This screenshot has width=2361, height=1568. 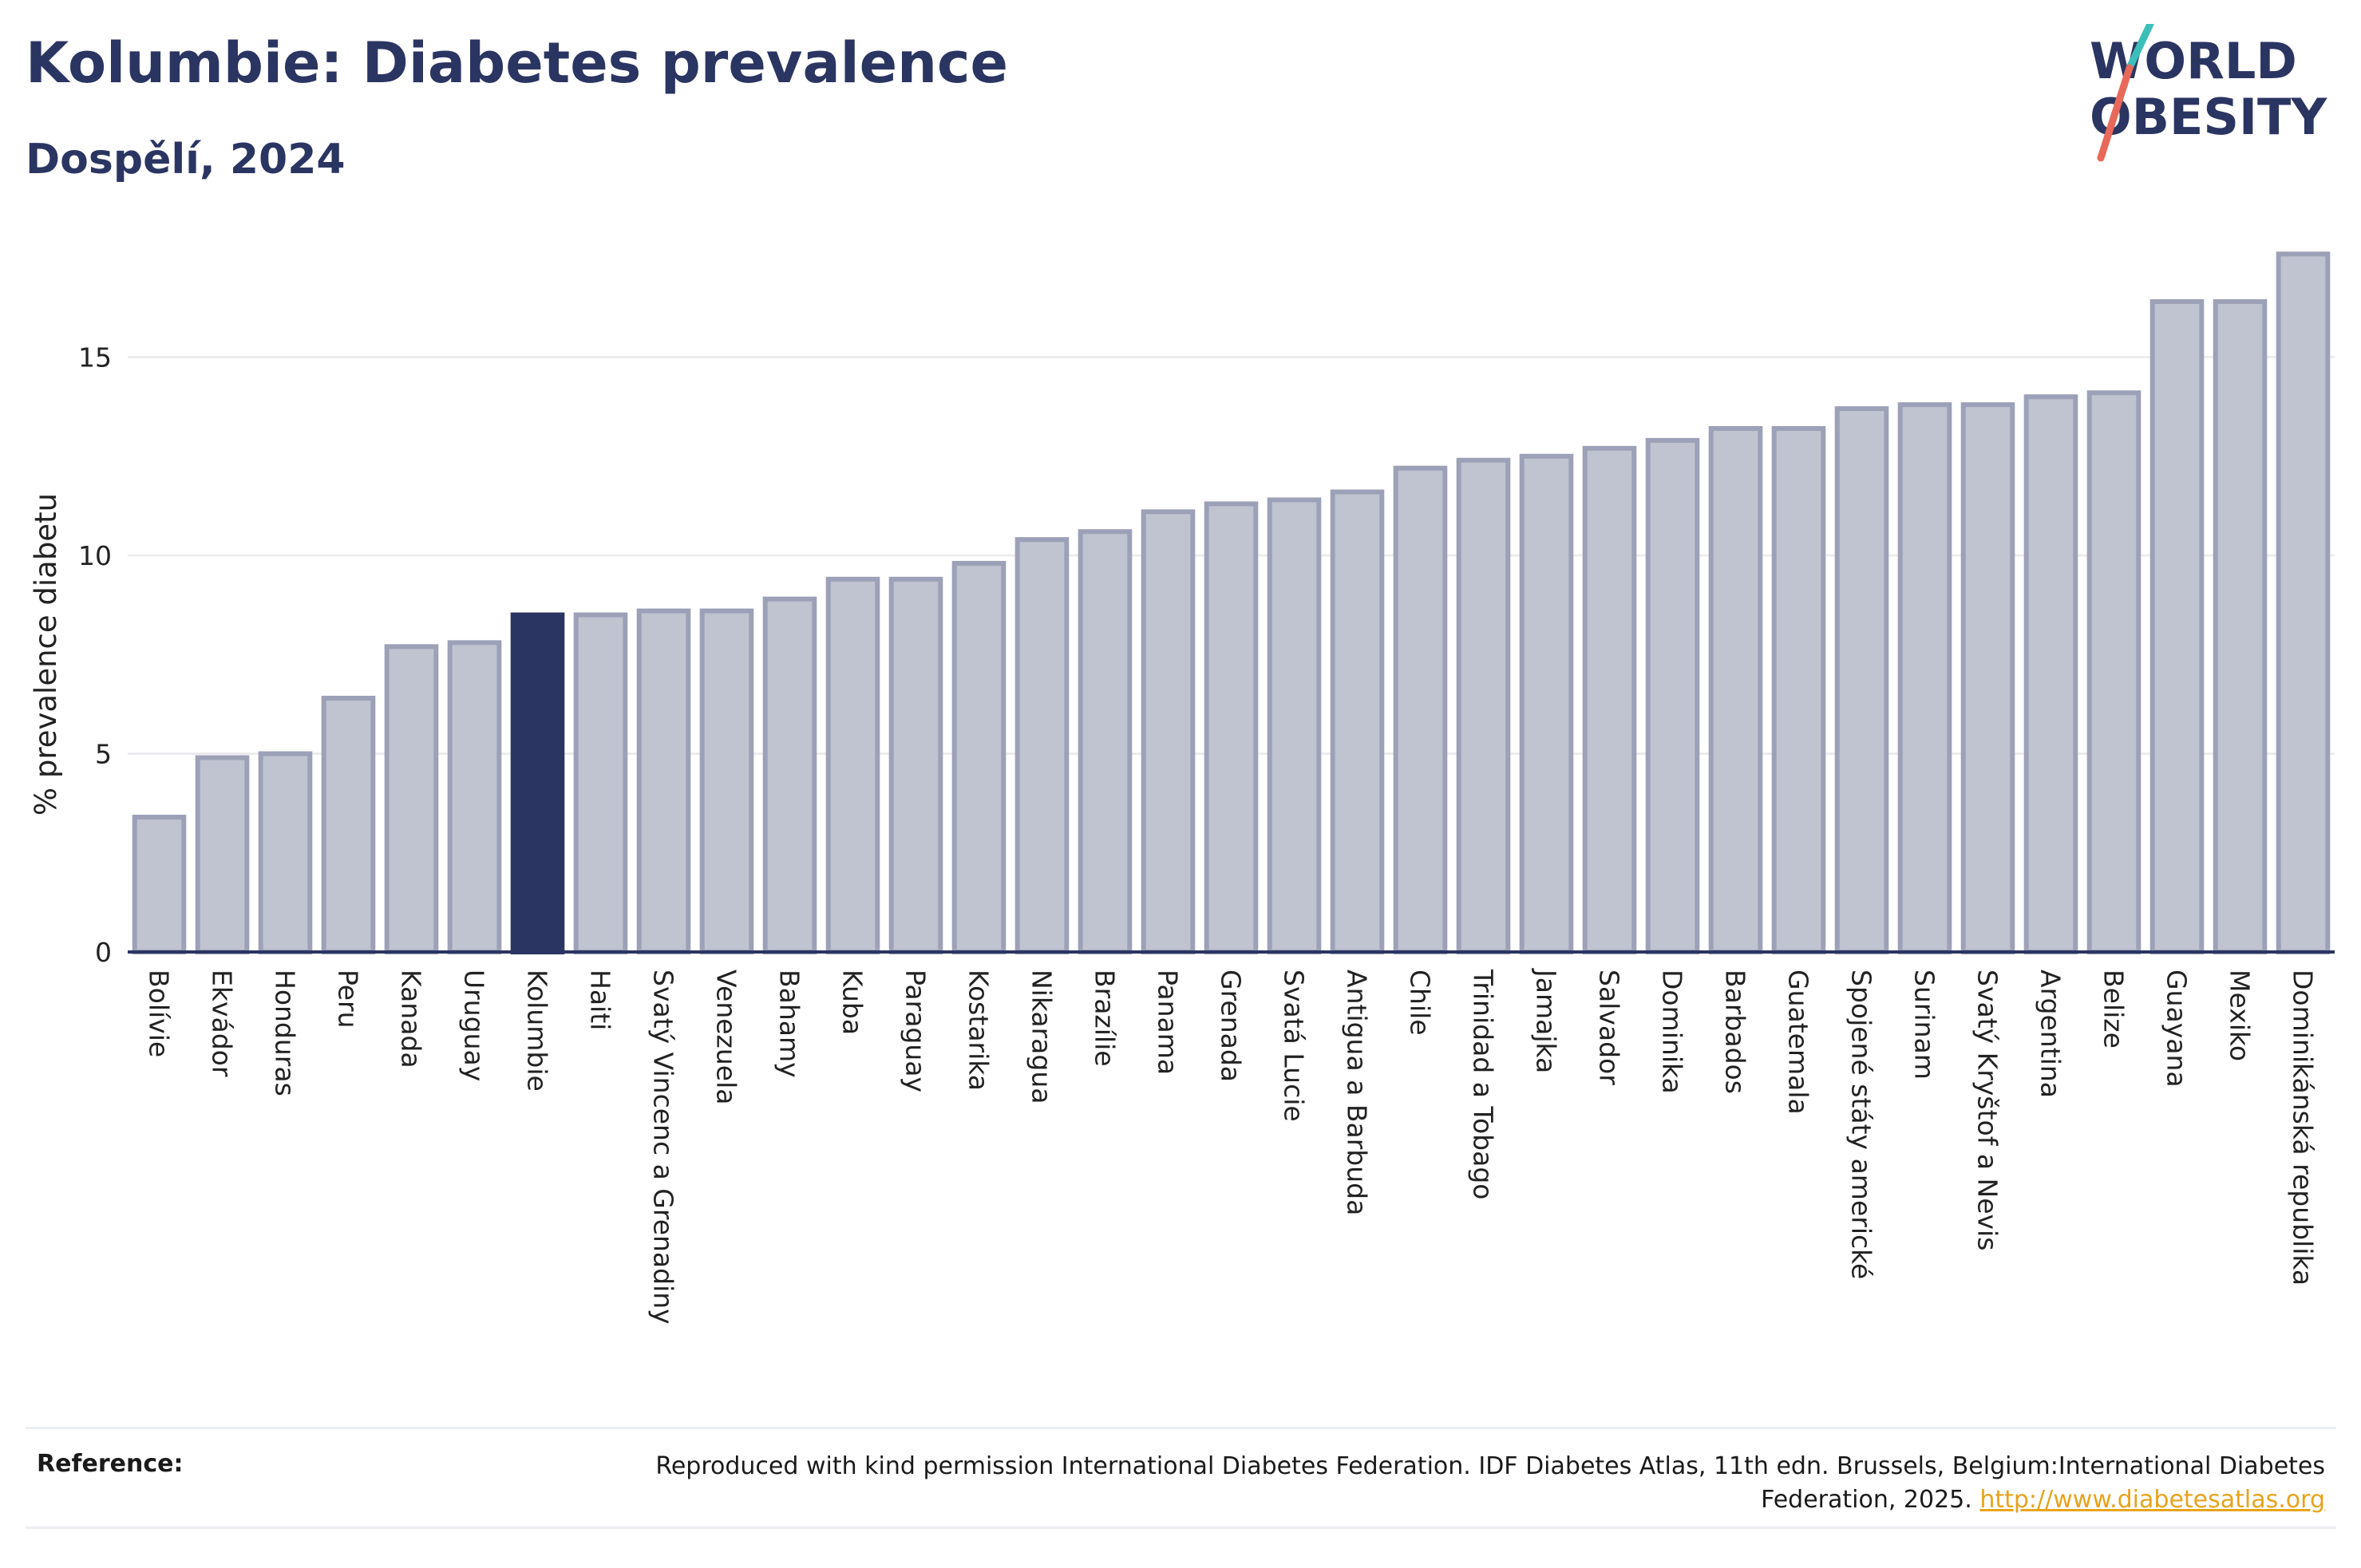 What do you see at coordinates (1735, 1032) in the screenshot?
I see `x-tick-label: Barbados` at bounding box center [1735, 1032].